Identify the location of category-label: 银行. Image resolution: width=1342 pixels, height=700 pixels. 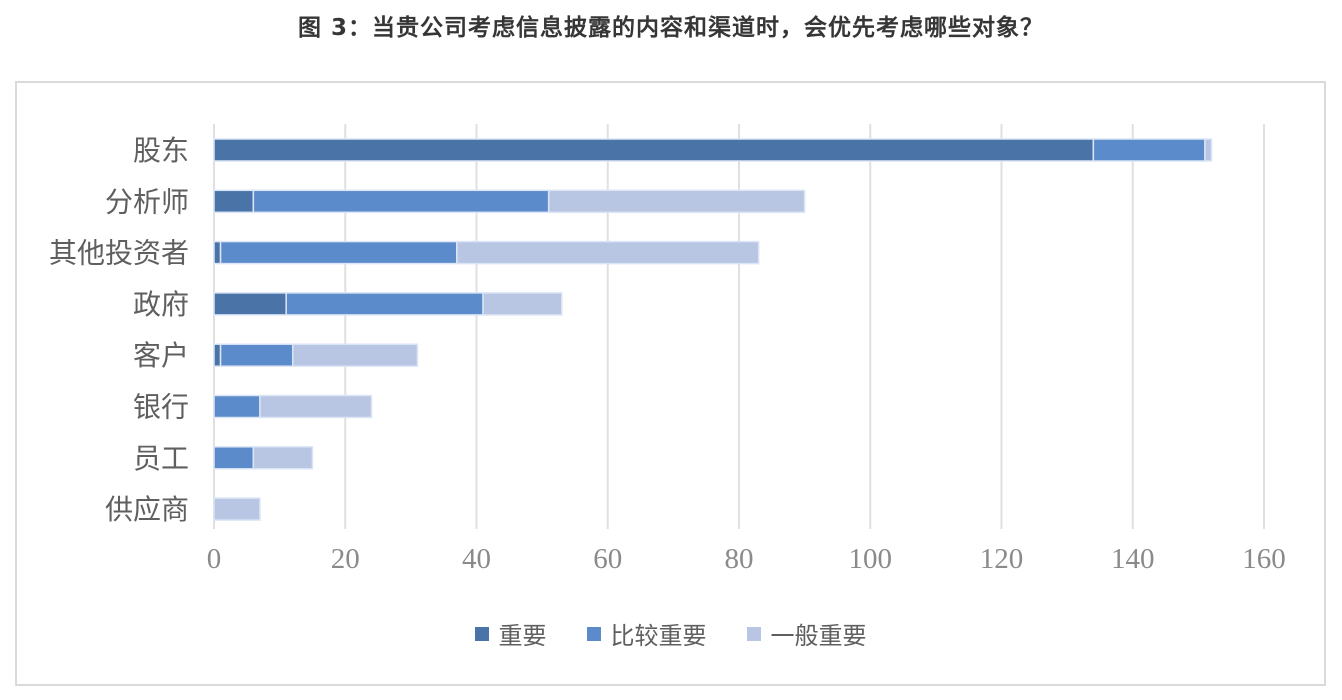
(161, 408).